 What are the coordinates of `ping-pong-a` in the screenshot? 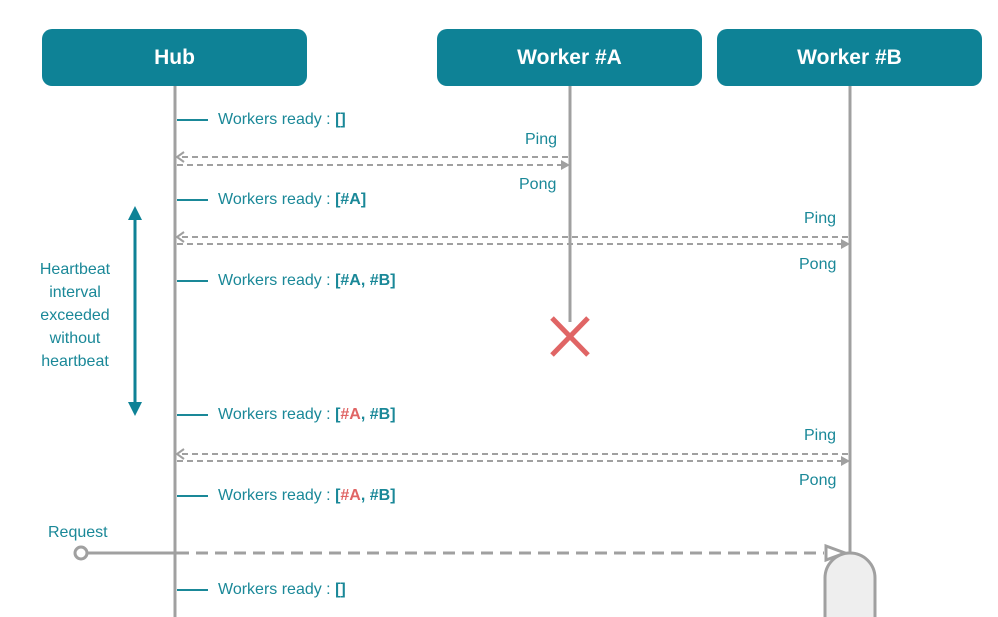 It's located at (372, 161).